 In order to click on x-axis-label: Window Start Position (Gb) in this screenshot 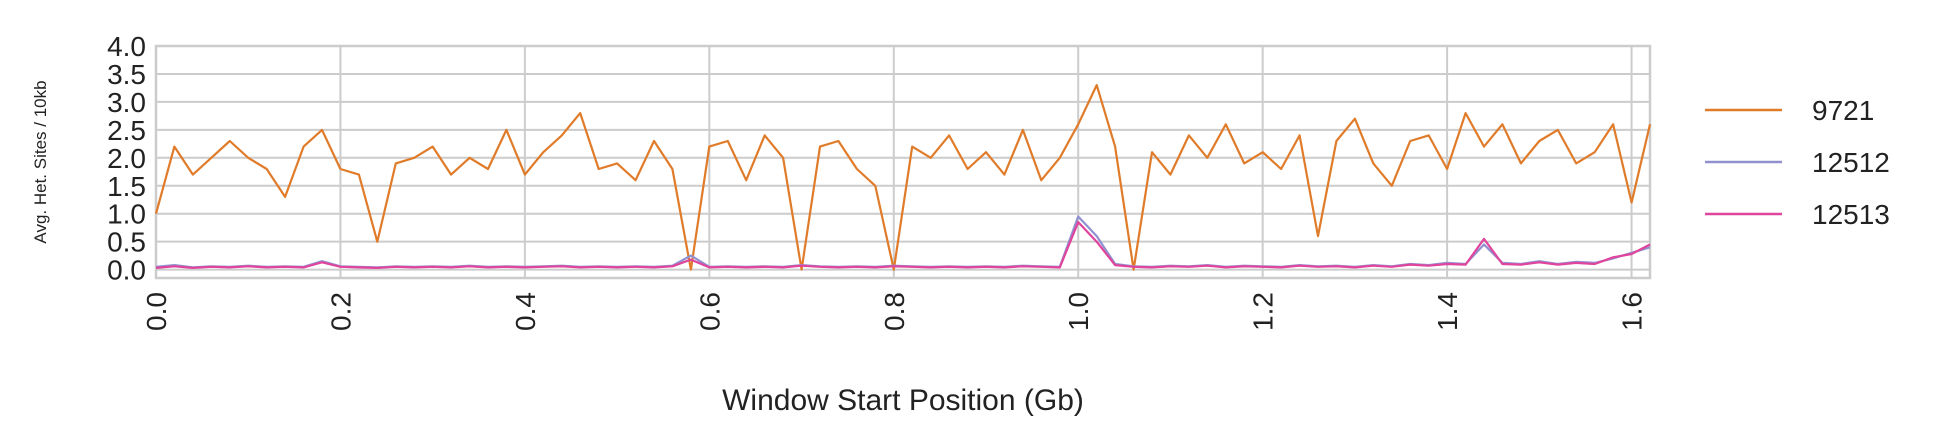, I will do `click(903, 400)`.